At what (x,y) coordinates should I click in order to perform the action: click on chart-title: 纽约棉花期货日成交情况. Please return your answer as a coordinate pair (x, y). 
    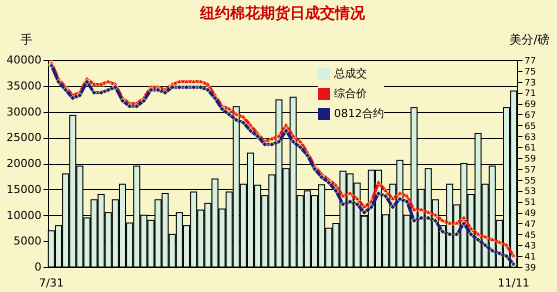
    Looking at the image, I should click on (282, 13).